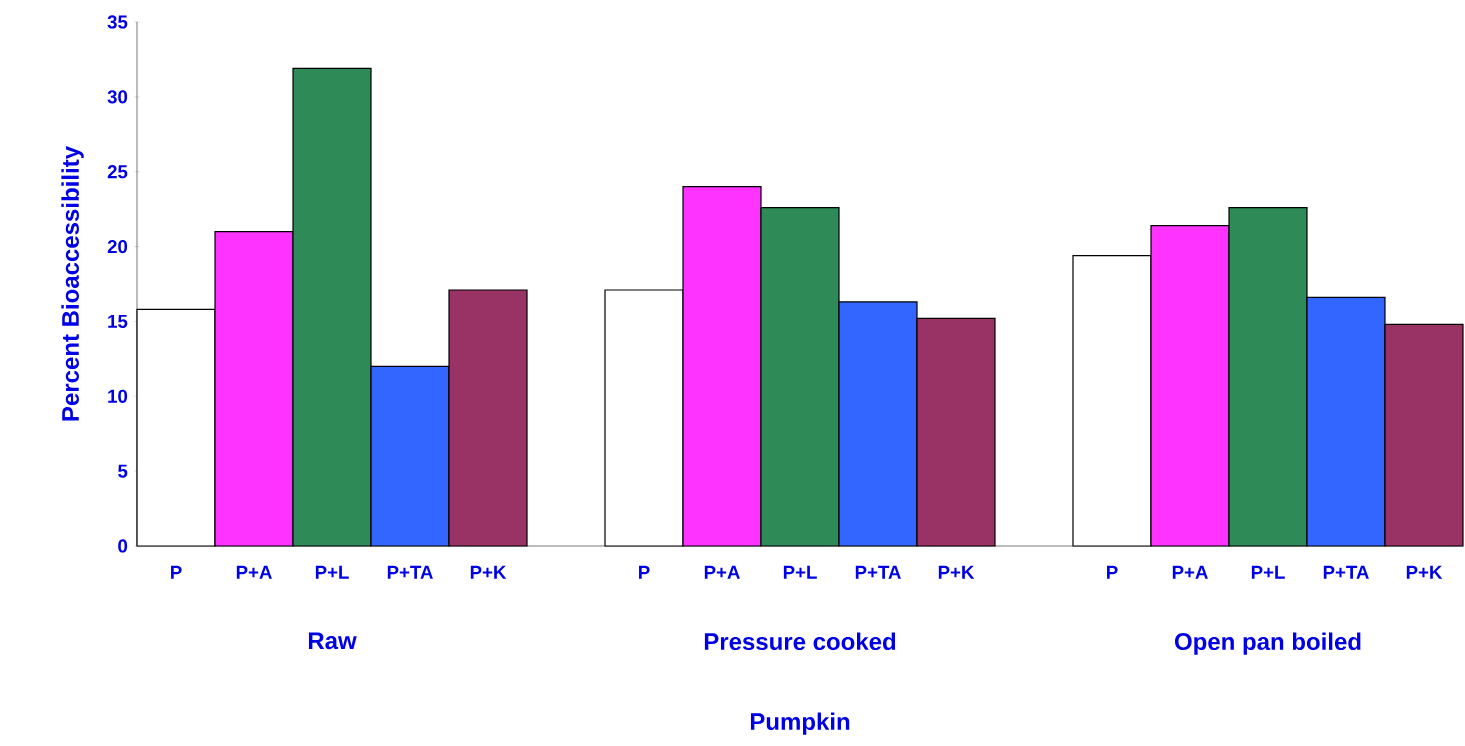 This screenshot has height=746, width=1465. What do you see at coordinates (117, 22) in the screenshot?
I see `y-tick-label: 35` at bounding box center [117, 22].